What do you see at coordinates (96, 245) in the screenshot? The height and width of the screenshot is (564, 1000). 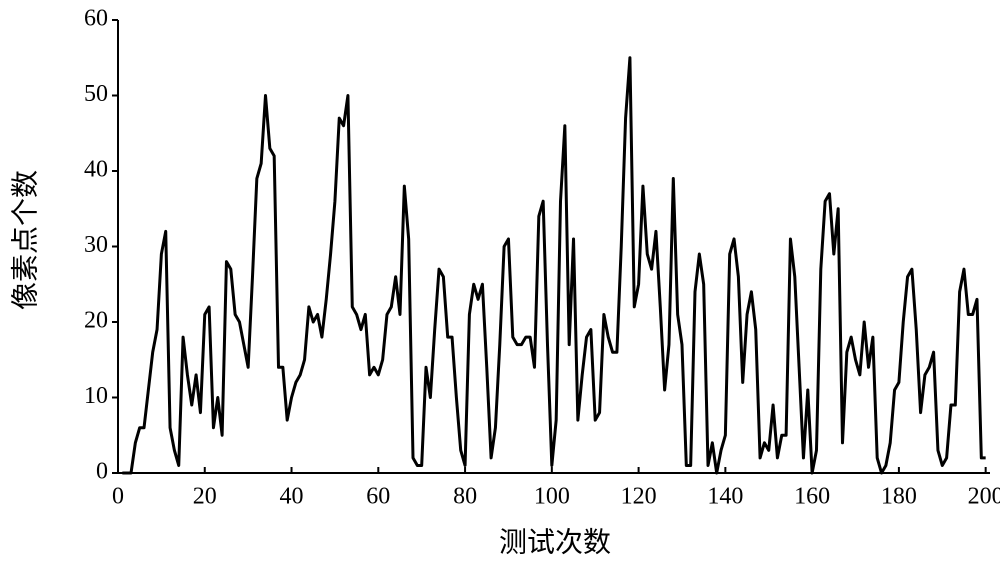 I see `y-tick-label: 30` at bounding box center [96, 245].